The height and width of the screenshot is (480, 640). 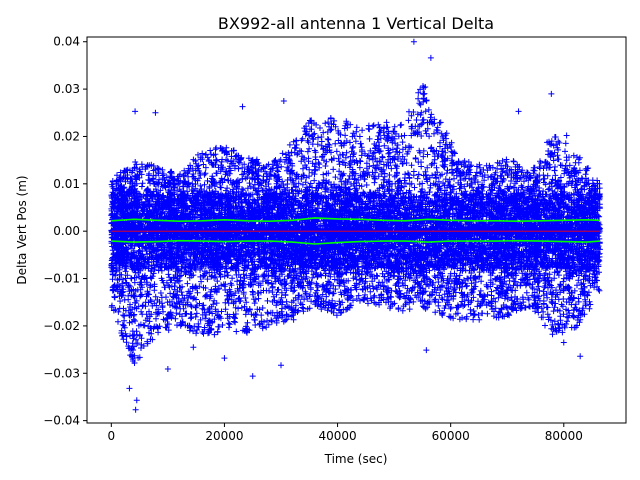 What do you see at coordinates (61, 373) in the screenshot?
I see `y-tick-label: −0.03` at bounding box center [61, 373].